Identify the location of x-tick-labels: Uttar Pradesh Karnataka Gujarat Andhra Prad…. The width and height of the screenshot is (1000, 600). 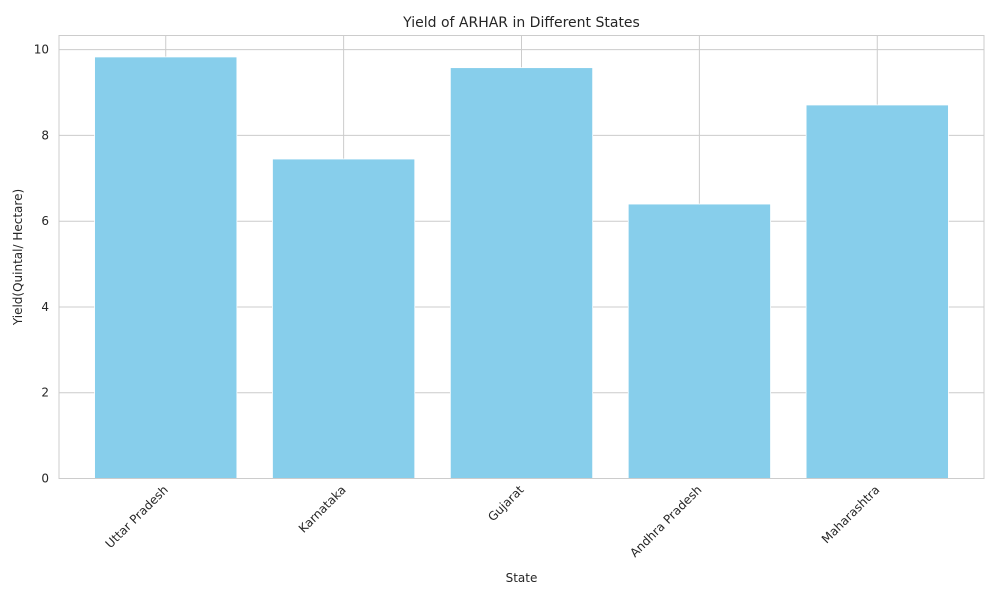
(493, 521).